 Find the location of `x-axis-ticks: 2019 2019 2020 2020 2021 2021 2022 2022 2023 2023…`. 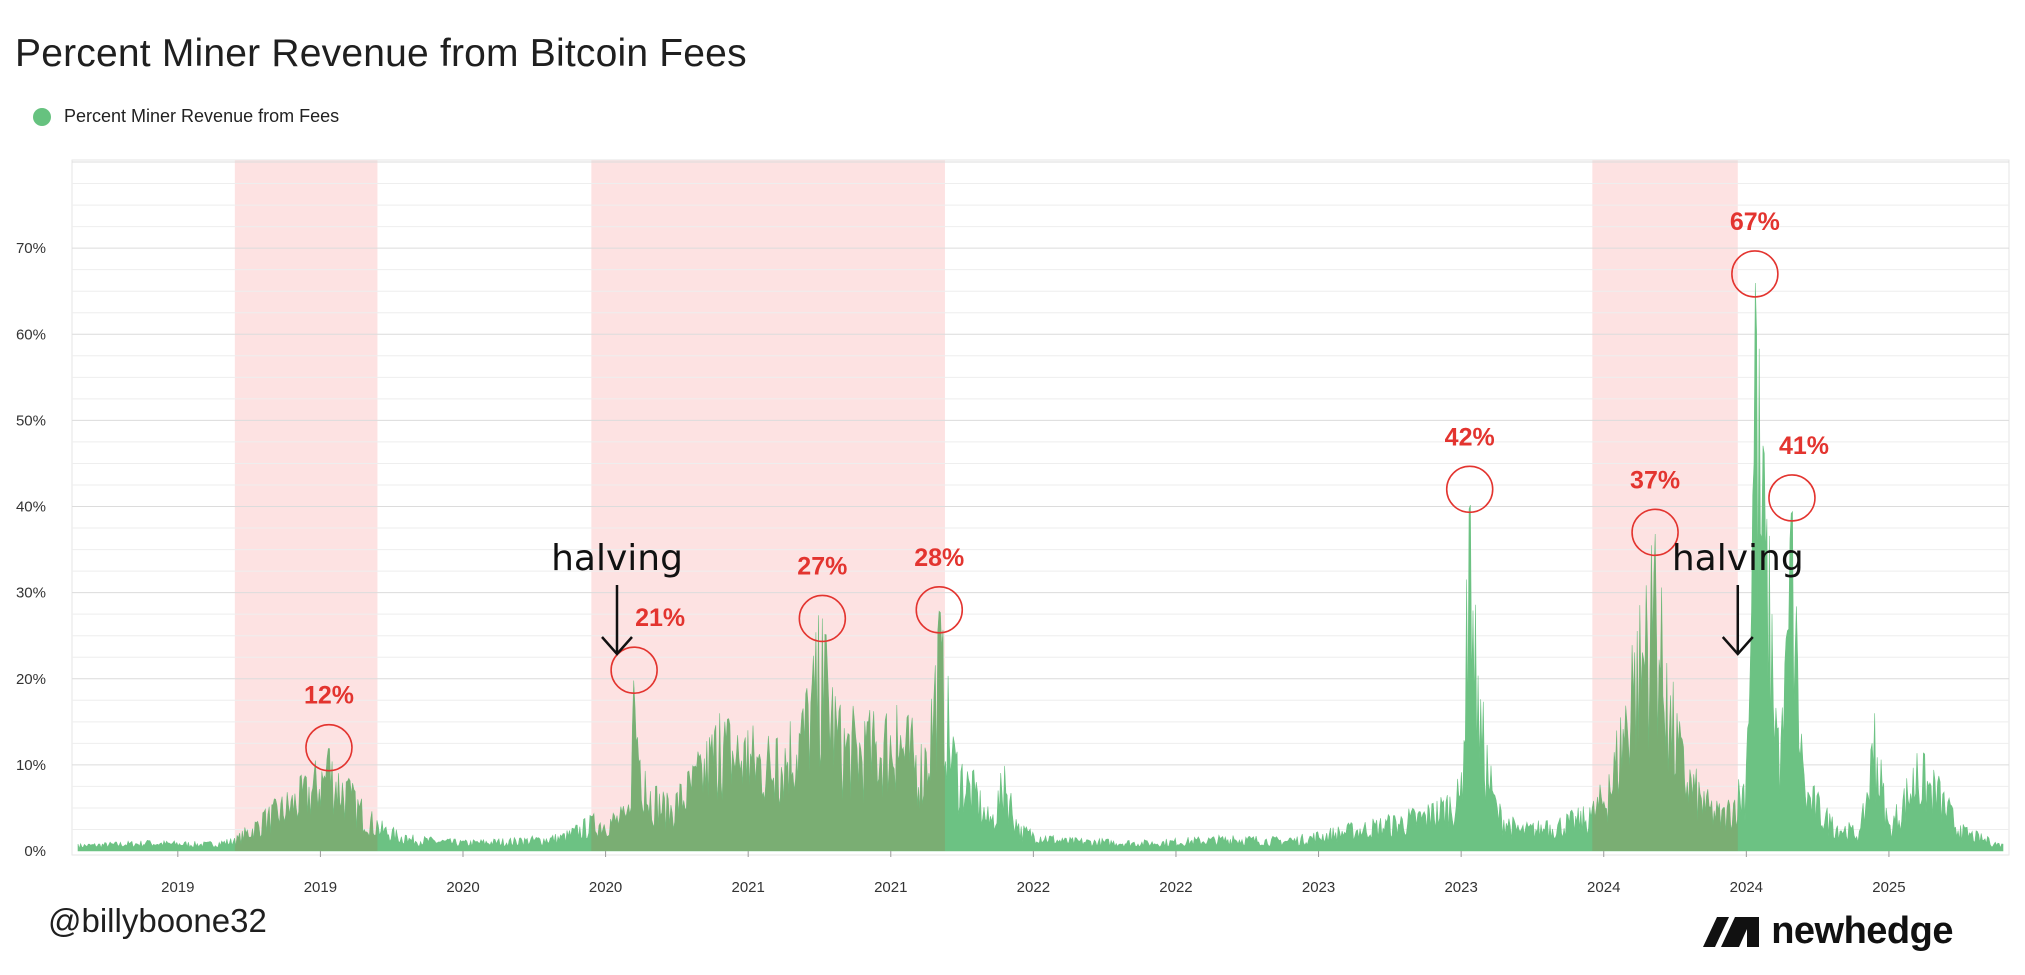

x-axis-ticks: 2019 2019 2020 2020 2021 2021 2022 2022 2023 2023… is located at coordinates (1033, 873).